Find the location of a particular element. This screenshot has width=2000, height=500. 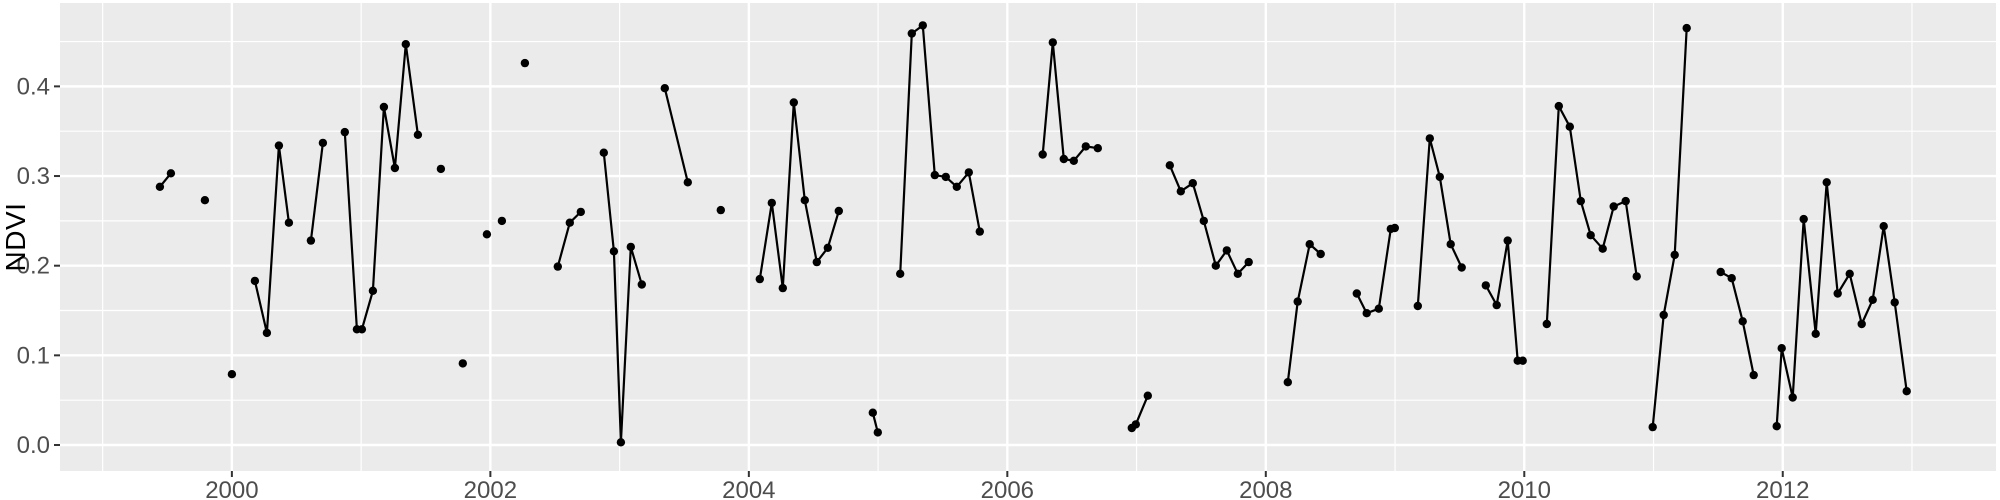

y-tick-label: 0.3 is located at coordinates (33, 176).